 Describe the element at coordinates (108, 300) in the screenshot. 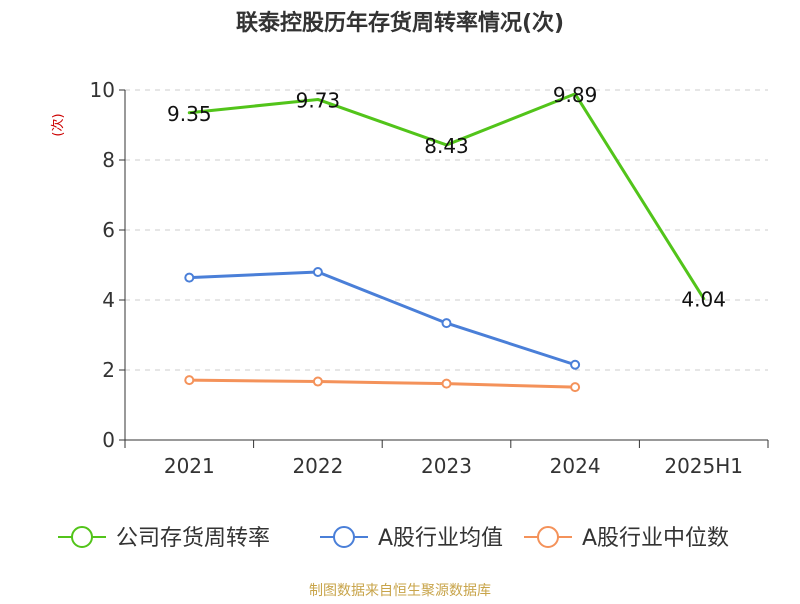

I see `y-tick-label: 4` at that location.